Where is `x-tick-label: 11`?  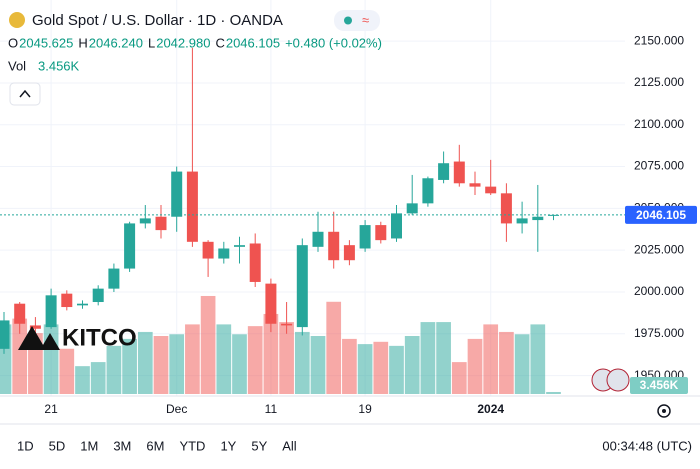 x-tick-label: 11 is located at coordinates (271, 409).